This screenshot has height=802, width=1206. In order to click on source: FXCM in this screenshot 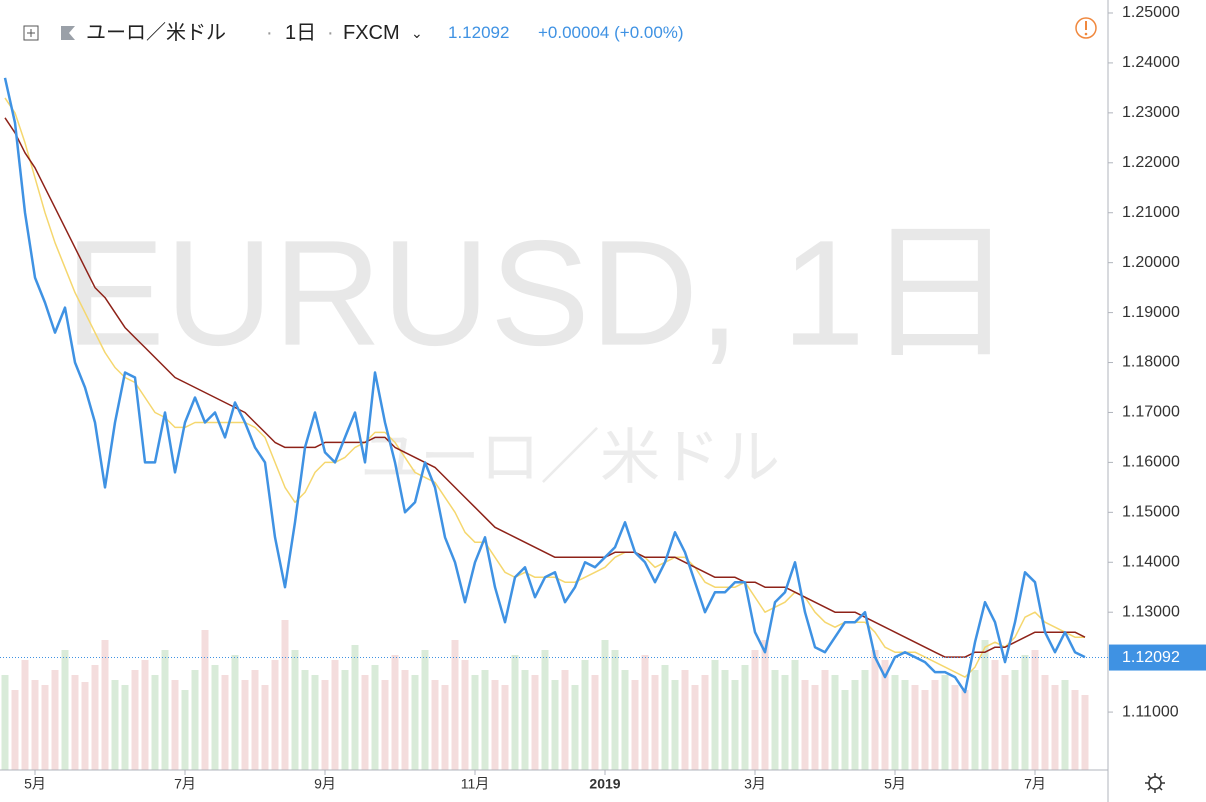, I will do `click(371, 33)`.